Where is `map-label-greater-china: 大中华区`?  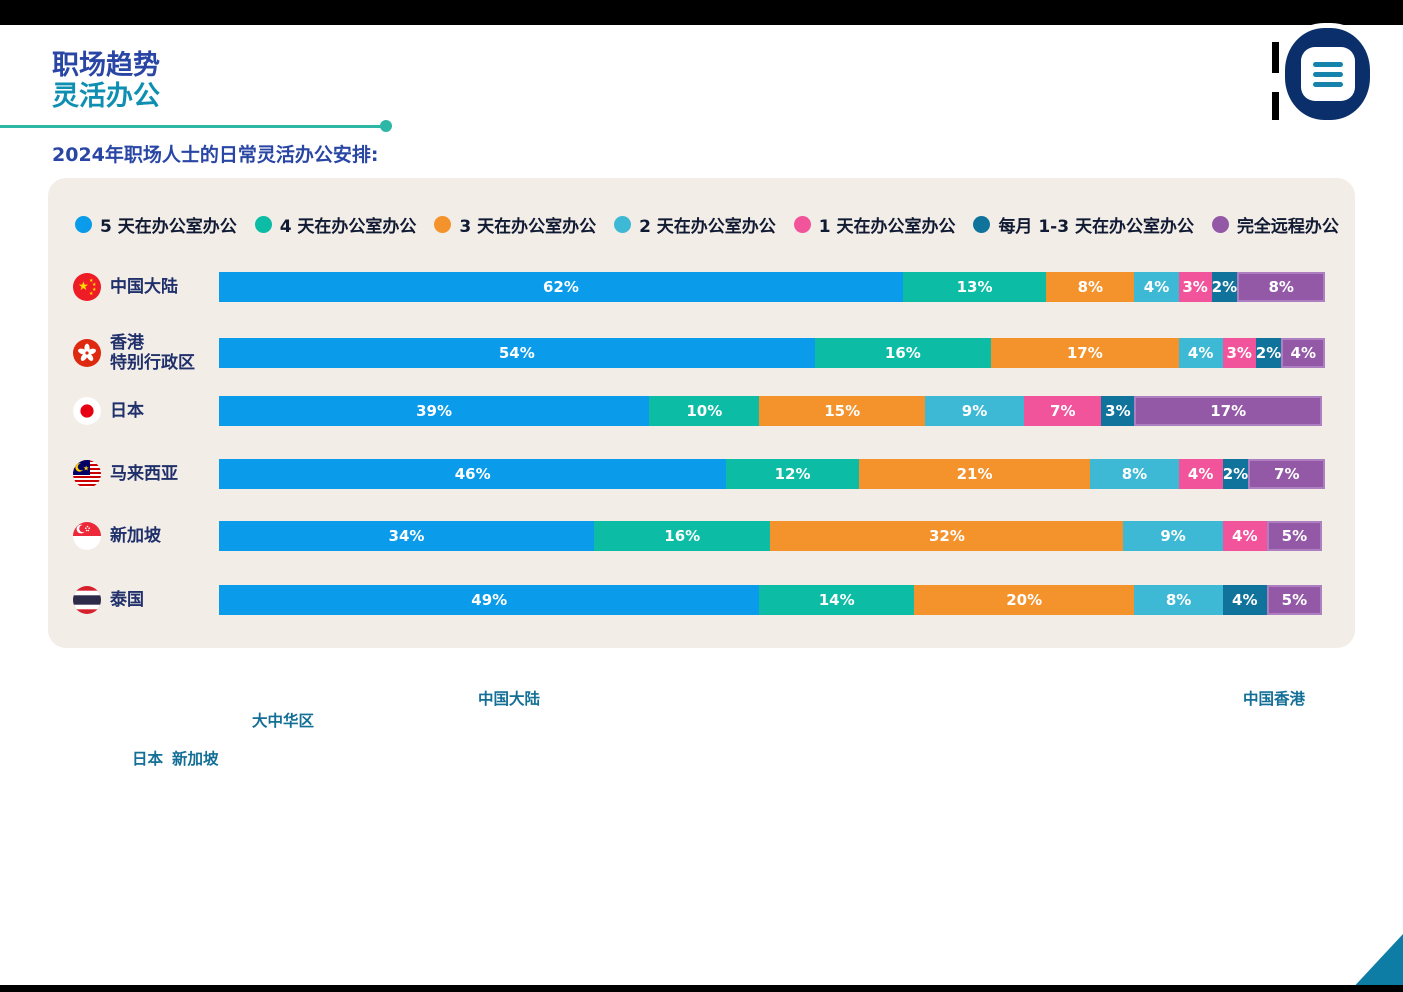 map-label-greater-china: 大中华区 is located at coordinates (283, 721).